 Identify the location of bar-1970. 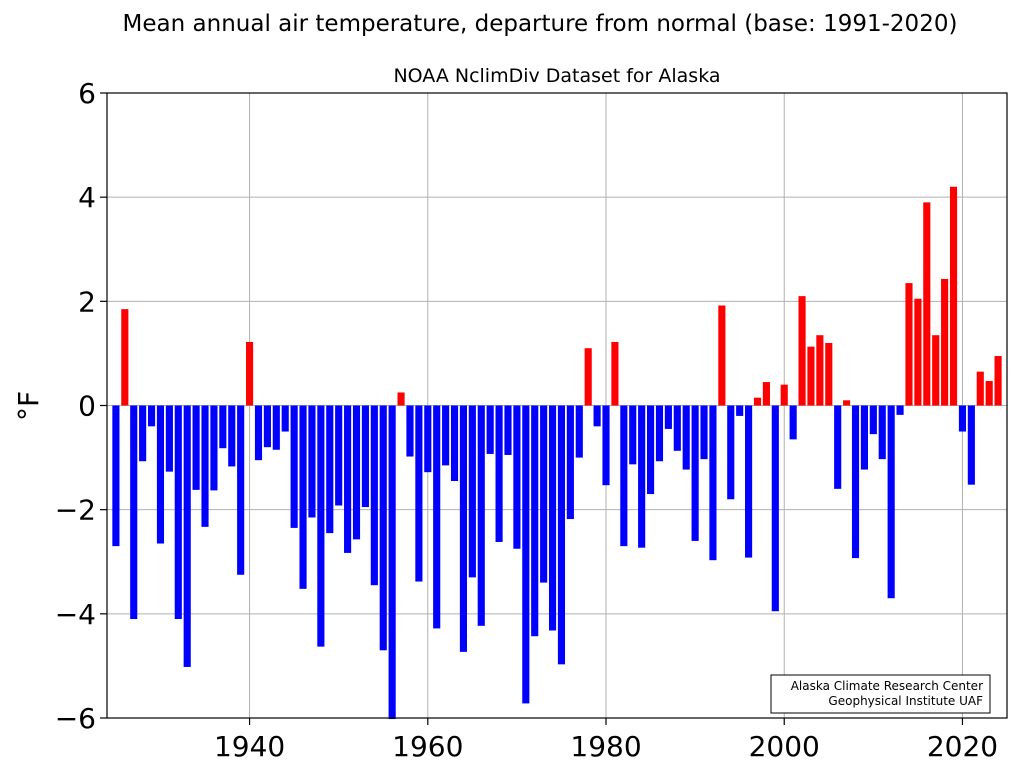
(517, 477).